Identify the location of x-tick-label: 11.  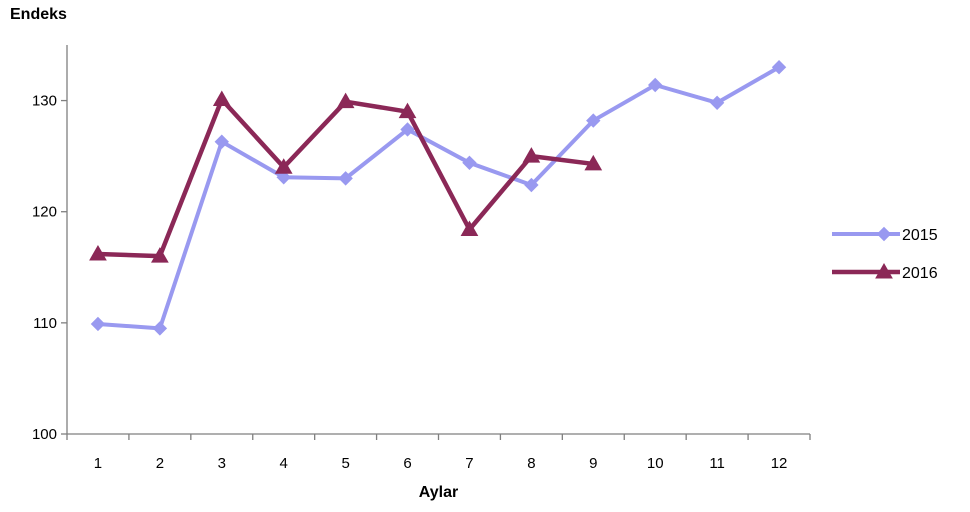
(717, 463).